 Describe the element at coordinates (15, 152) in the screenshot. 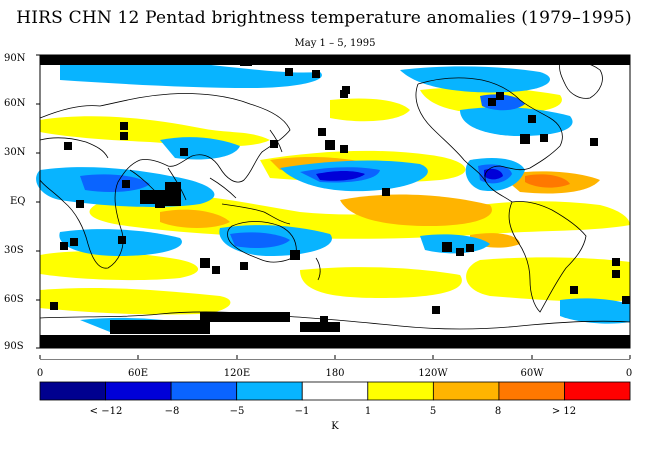

I see `lat-label-30n: 30N` at that location.